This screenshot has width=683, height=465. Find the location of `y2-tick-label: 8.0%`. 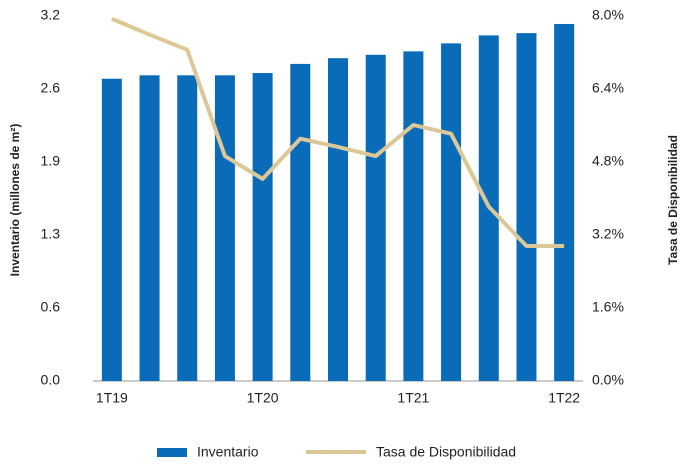

y2-tick-label: 8.0% is located at coordinates (608, 15).